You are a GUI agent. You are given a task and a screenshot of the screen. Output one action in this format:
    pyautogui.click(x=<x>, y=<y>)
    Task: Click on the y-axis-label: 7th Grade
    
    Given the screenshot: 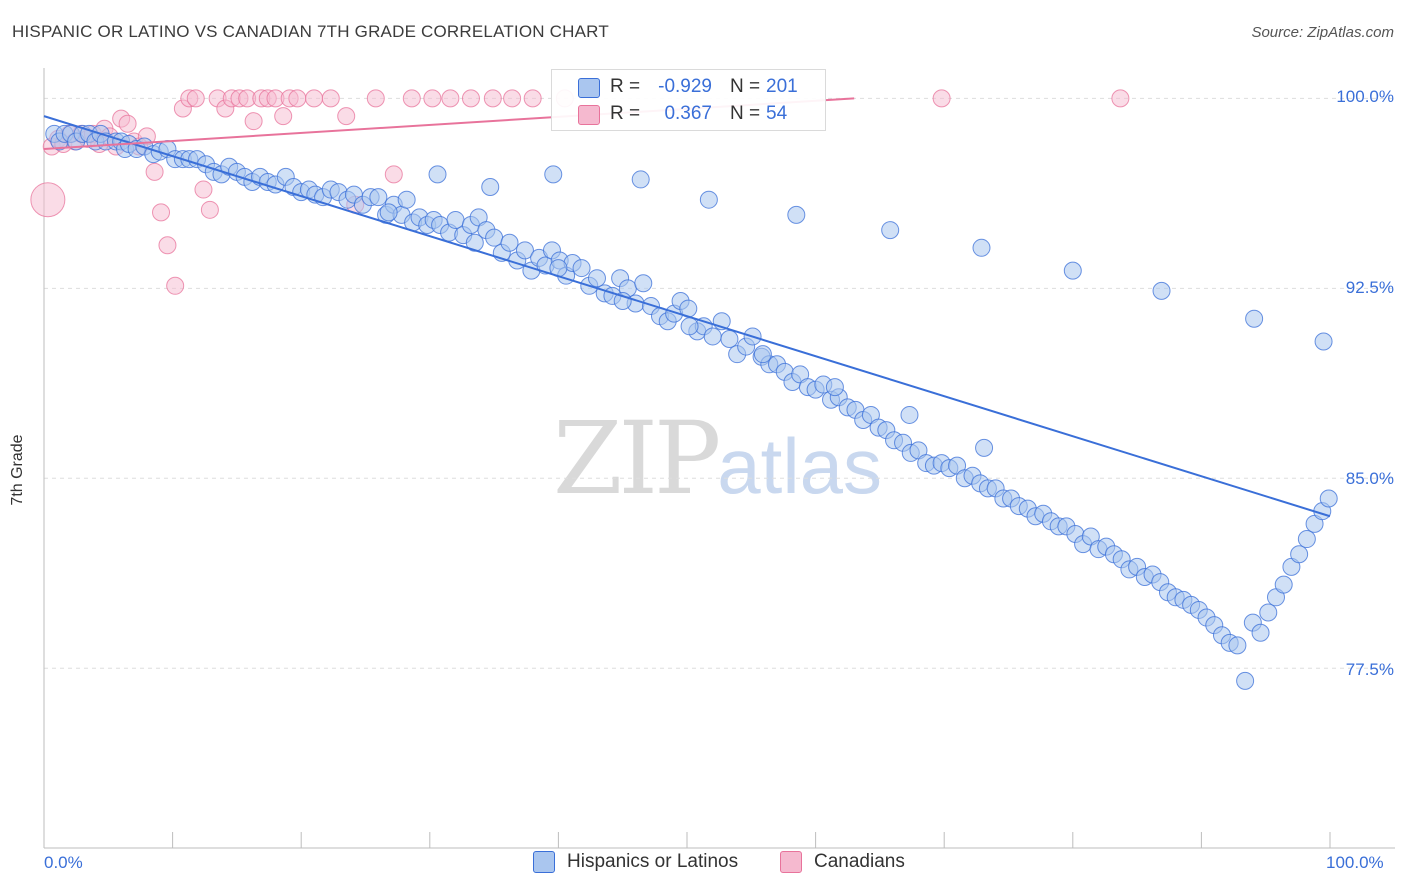 What is the action you would take?
    pyautogui.click(x=17, y=470)
    